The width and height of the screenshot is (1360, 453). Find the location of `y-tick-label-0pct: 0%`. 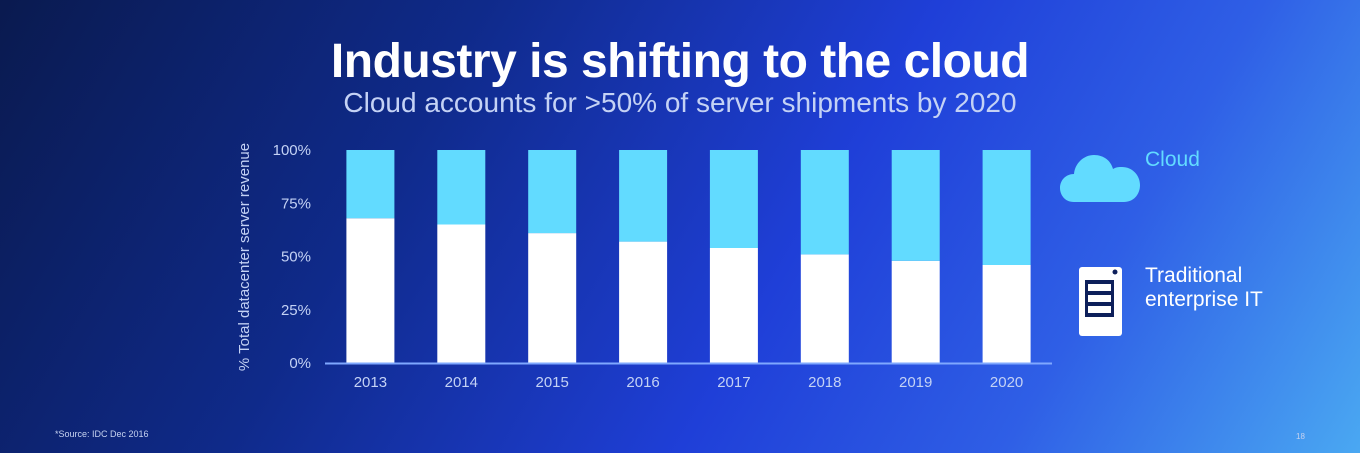

y-tick-label-0pct: 0% is located at coordinates (300, 363).